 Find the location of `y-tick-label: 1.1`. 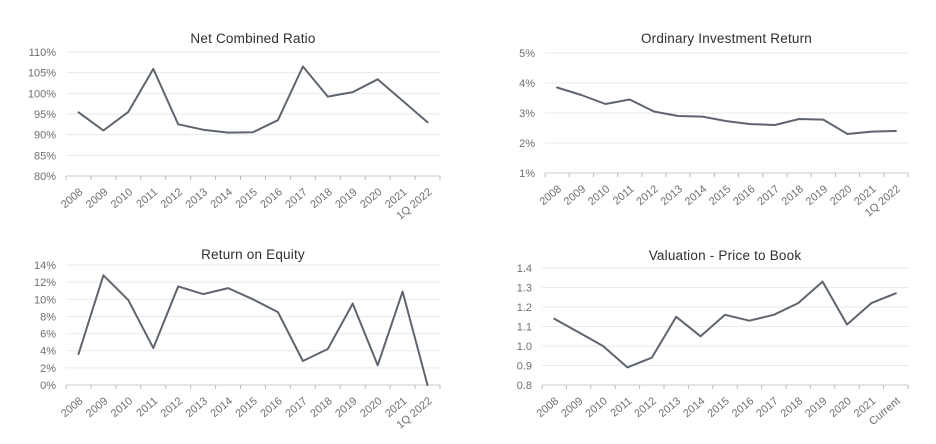

y-tick-label: 1.1 is located at coordinates (524, 328).